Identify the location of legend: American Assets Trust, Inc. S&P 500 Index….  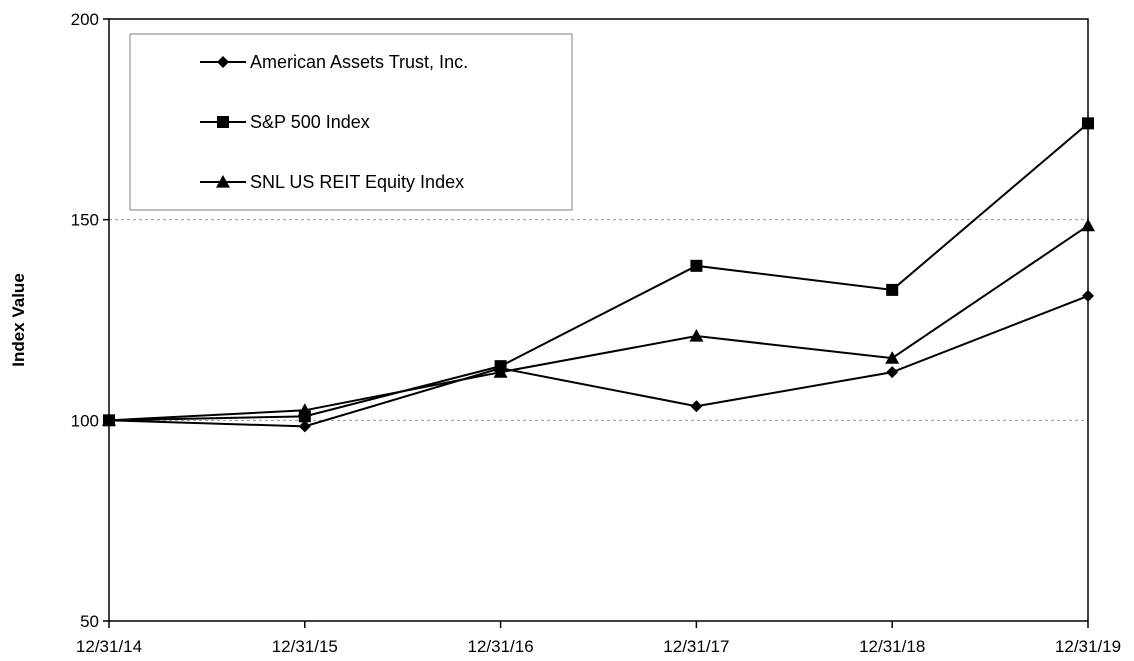
(351, 122).